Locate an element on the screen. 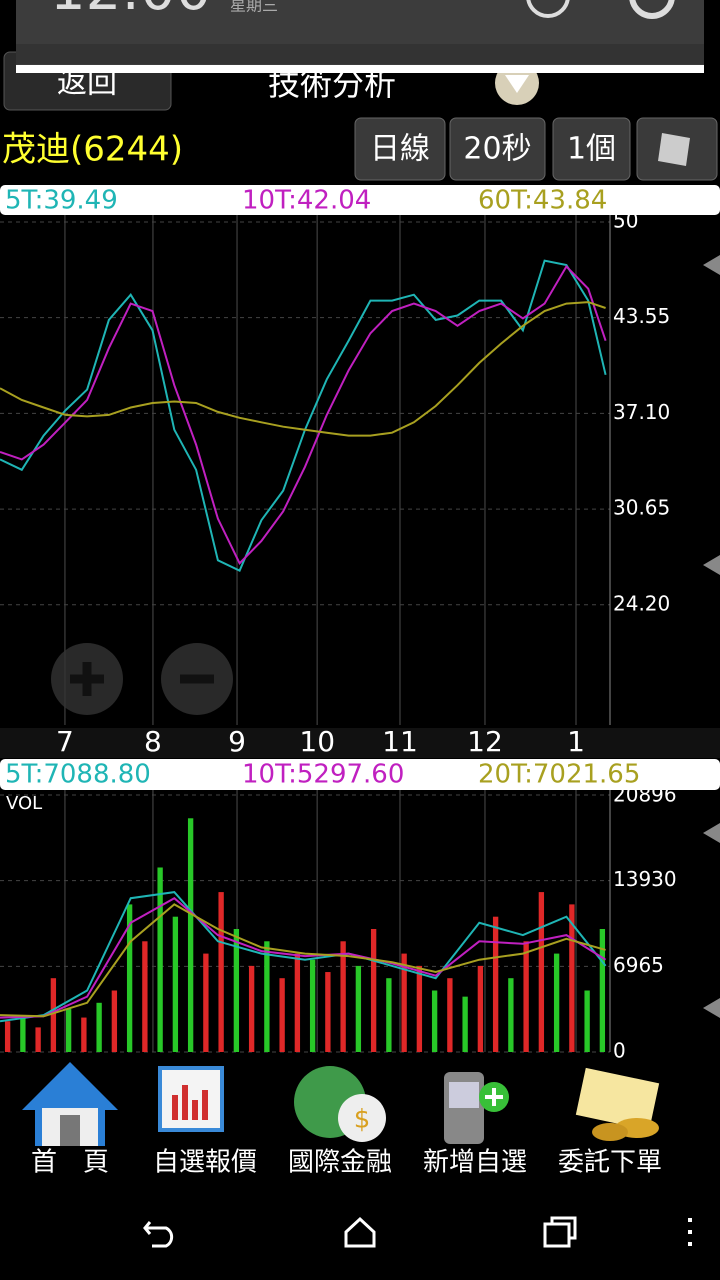  price-legend-bar is located at coordinates (360, 200).